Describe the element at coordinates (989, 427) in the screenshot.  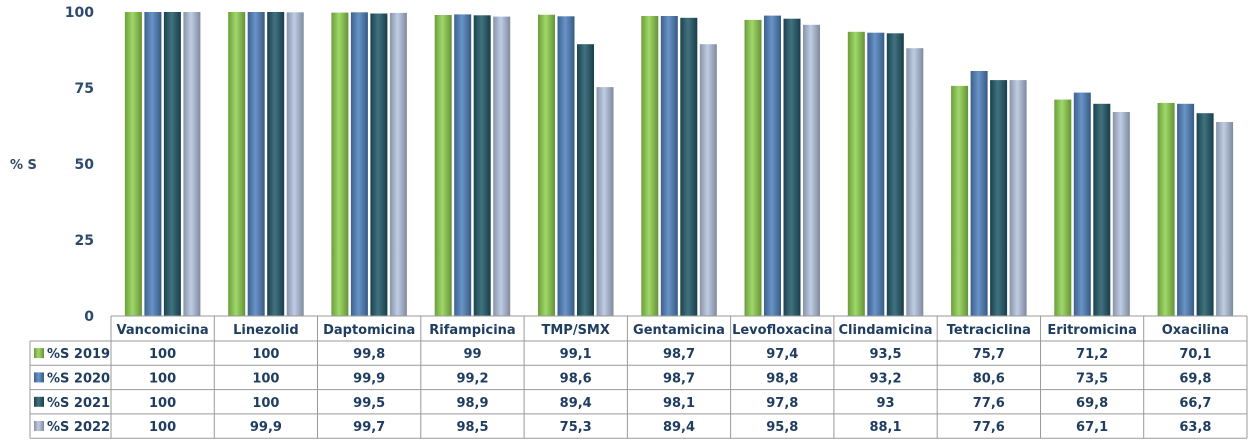
I see `table-cell-value: 77,6` at that location.